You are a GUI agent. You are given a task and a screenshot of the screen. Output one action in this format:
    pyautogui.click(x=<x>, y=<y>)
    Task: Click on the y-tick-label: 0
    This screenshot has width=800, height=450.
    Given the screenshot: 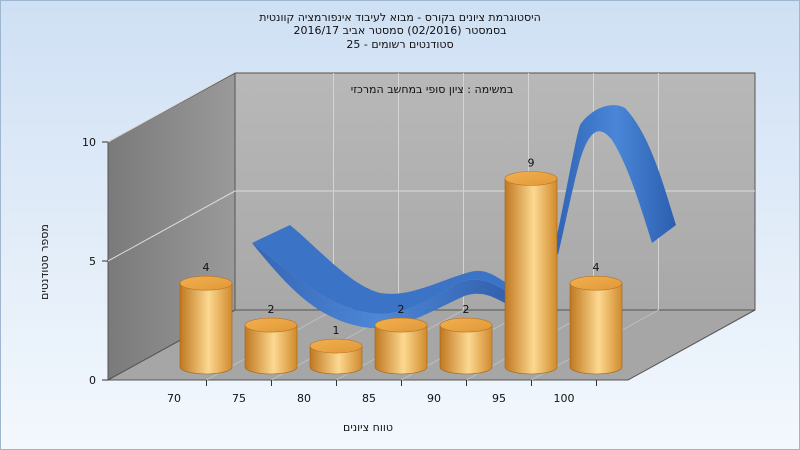 What is the action you would take?
    pyautogui.click(x=92, y=380)
    